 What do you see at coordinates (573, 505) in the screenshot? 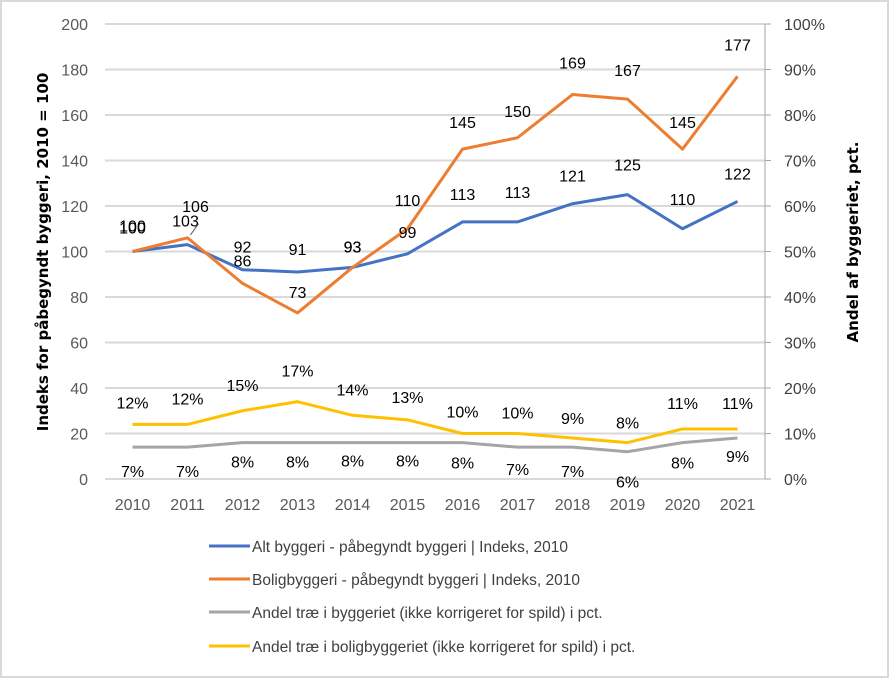
I see `x-tick-label: 2018` at bounding box center [573, 505].